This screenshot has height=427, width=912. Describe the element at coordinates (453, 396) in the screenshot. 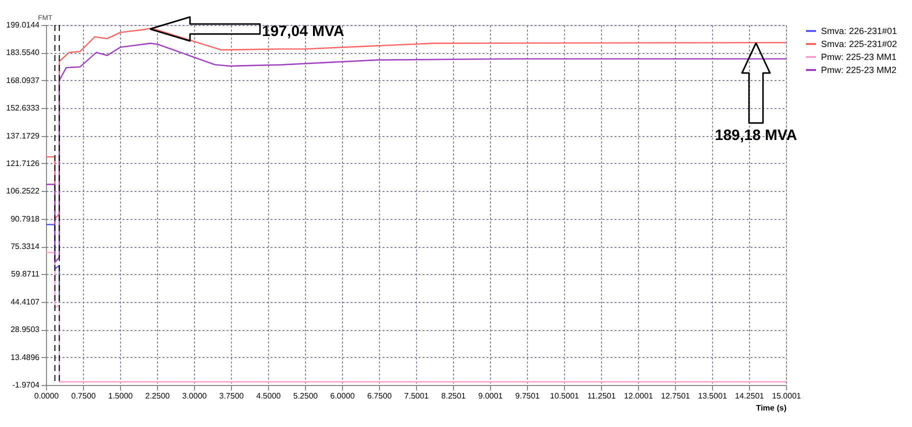

I see `x-tick-label: 8.2501` at that location.